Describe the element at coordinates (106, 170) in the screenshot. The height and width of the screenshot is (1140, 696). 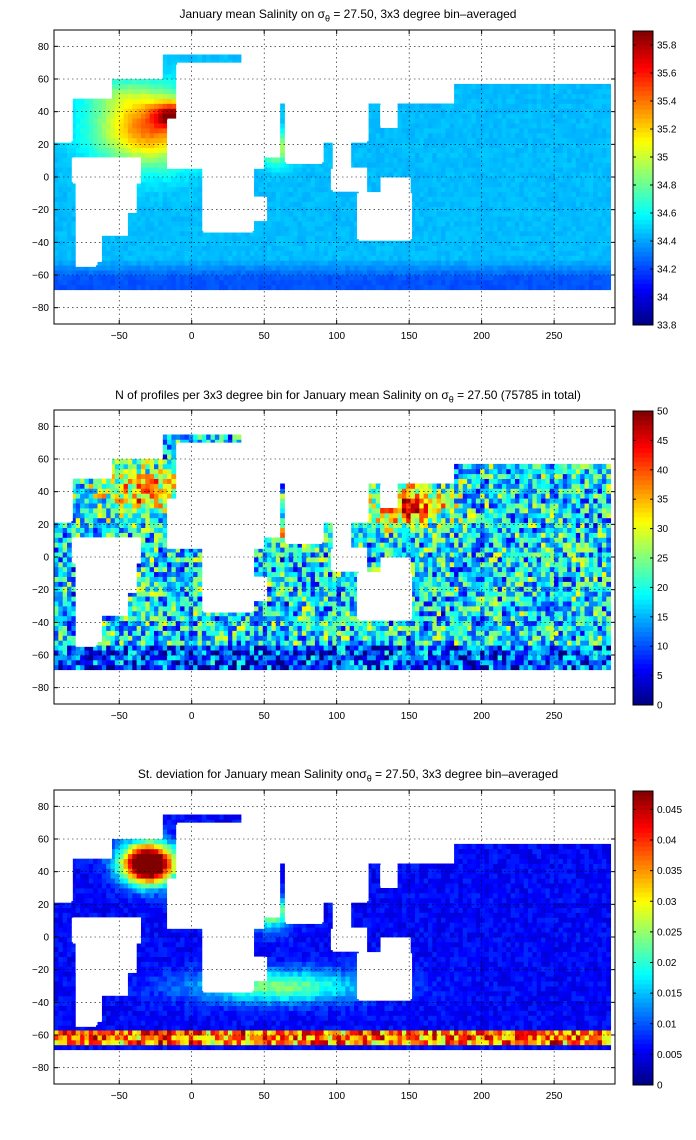
I see `landmass` at that location.